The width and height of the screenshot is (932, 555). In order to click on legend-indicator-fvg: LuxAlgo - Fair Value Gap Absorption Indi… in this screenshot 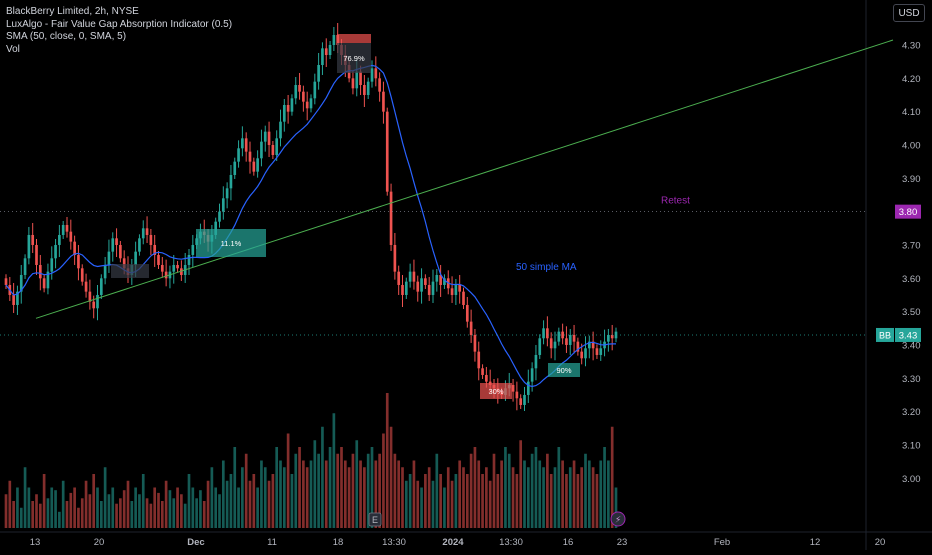, I will do `click(119, 24)`.